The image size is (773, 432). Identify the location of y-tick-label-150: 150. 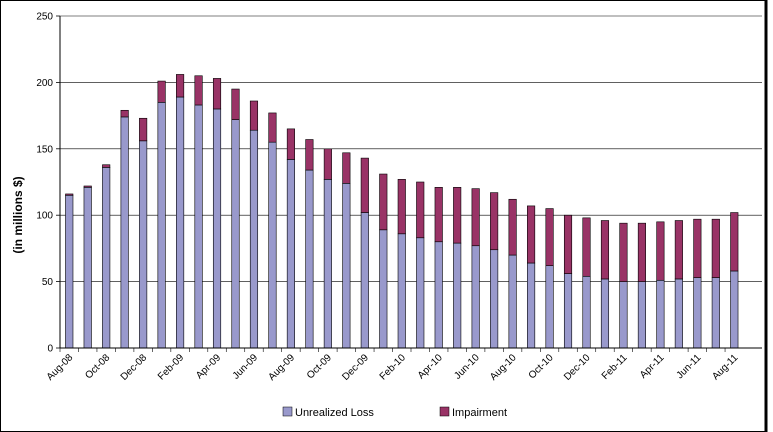
(44, 149).